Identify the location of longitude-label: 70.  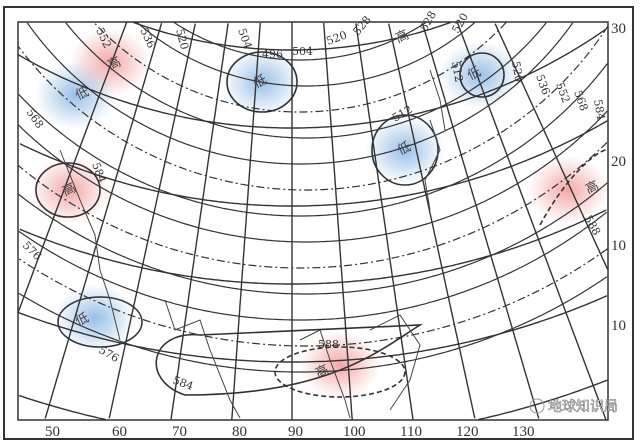
(179, 432).